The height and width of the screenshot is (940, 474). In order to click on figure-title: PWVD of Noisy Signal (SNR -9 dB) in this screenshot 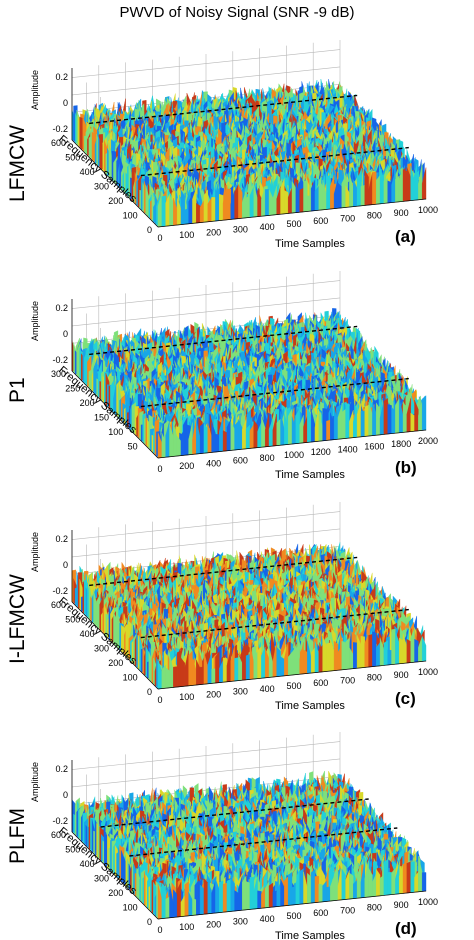, I will do `click(237, 12)`.